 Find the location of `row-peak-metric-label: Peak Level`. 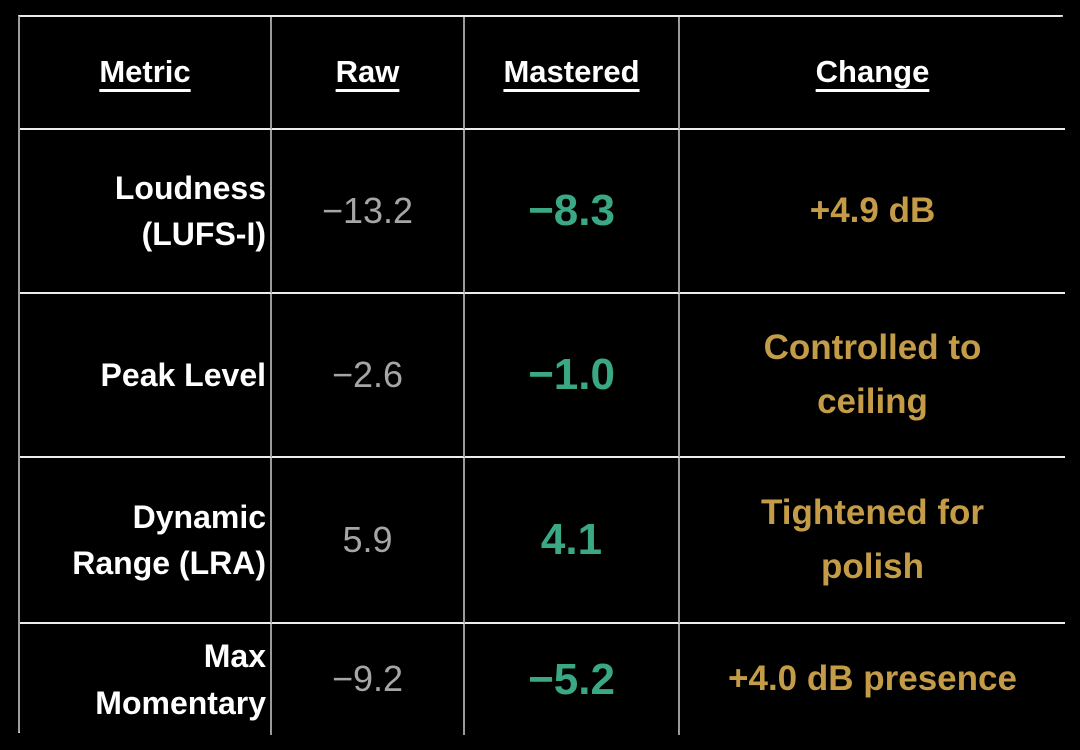

row-peak-metric-label: Peak Level is located at coordinates (146, 376).